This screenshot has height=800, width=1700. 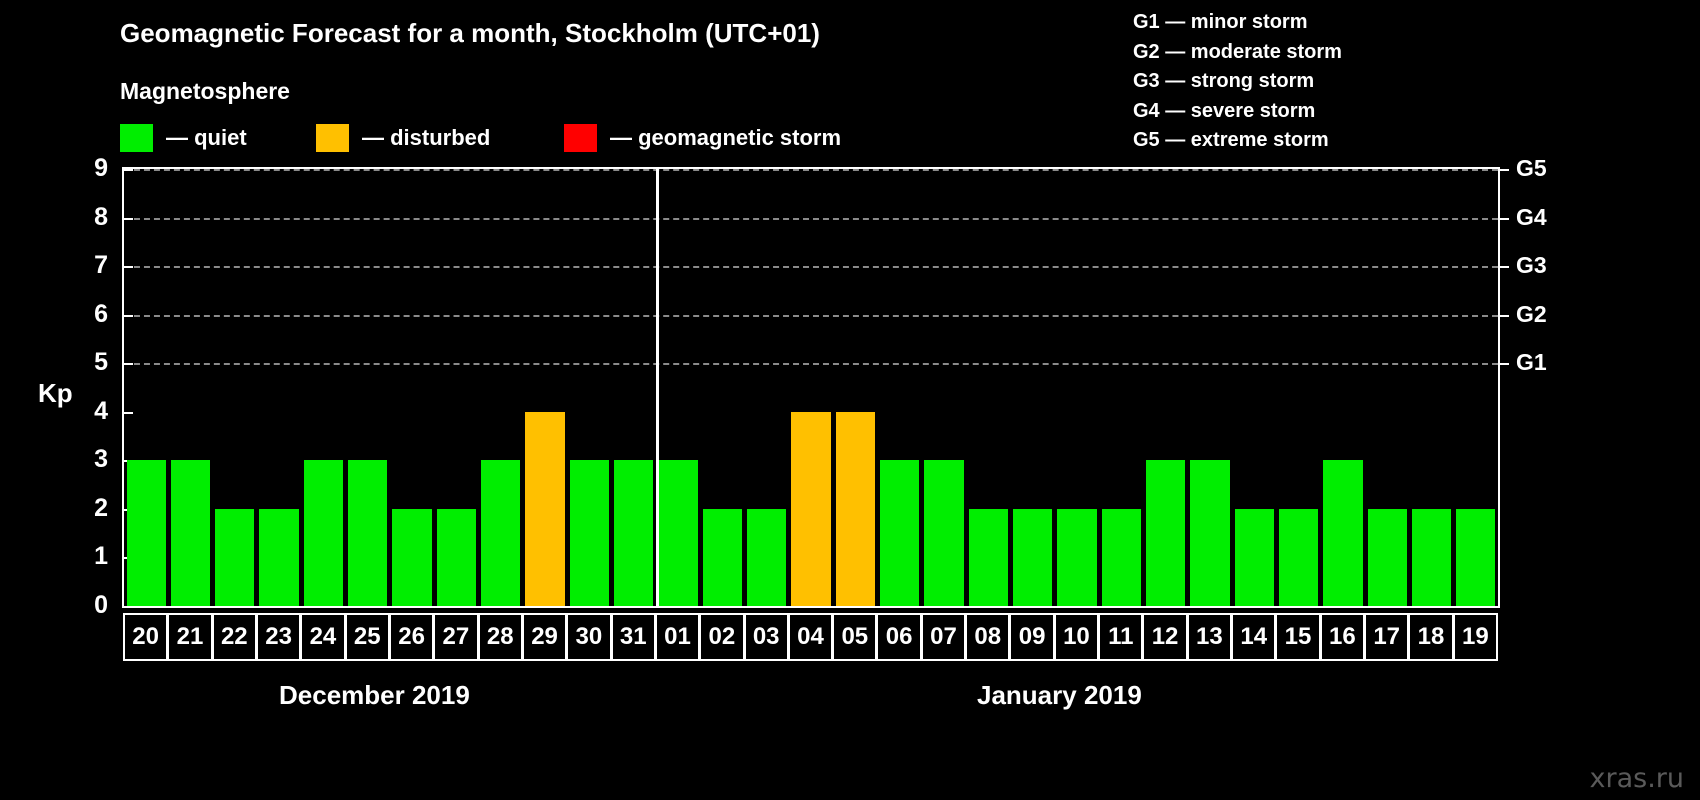 What do you see at coordinates (810, 637) in the screenshot?
I see `day-label-cell: 04` at bounding box center [810, 637].